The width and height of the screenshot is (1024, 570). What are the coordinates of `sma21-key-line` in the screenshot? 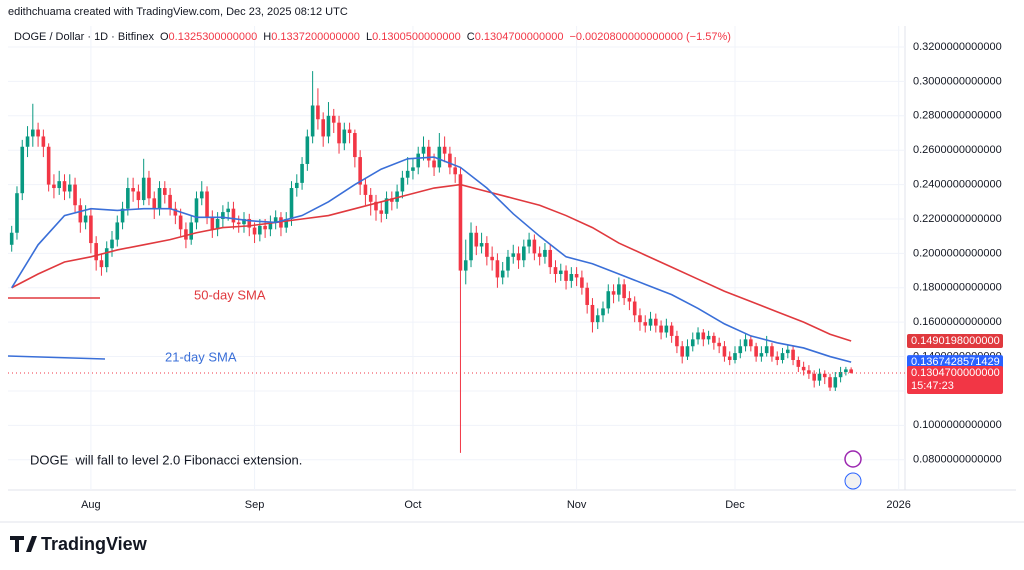 It's located at (56, 357).